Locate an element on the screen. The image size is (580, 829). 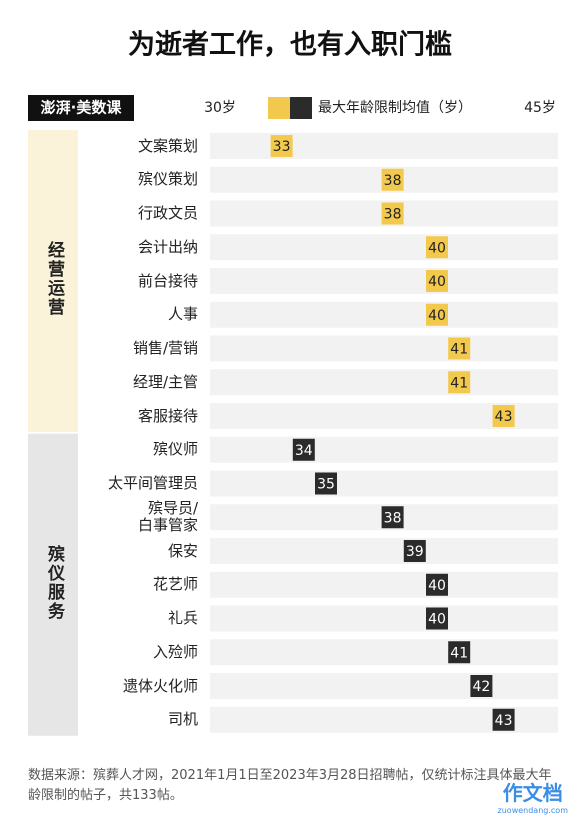
category-label: 遗体火化师 is located at coordinates (160, 685).